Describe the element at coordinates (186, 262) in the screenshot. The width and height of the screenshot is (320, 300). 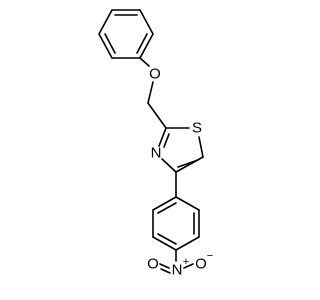
I see `charge-label: +` at that location.